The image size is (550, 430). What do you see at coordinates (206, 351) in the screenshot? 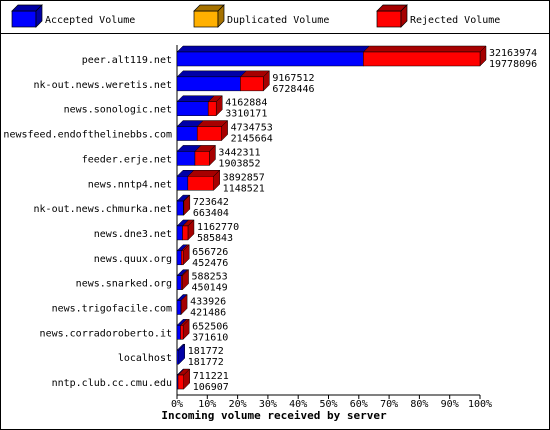
I see `total-label: 181772` at bounding box center [206, 351].